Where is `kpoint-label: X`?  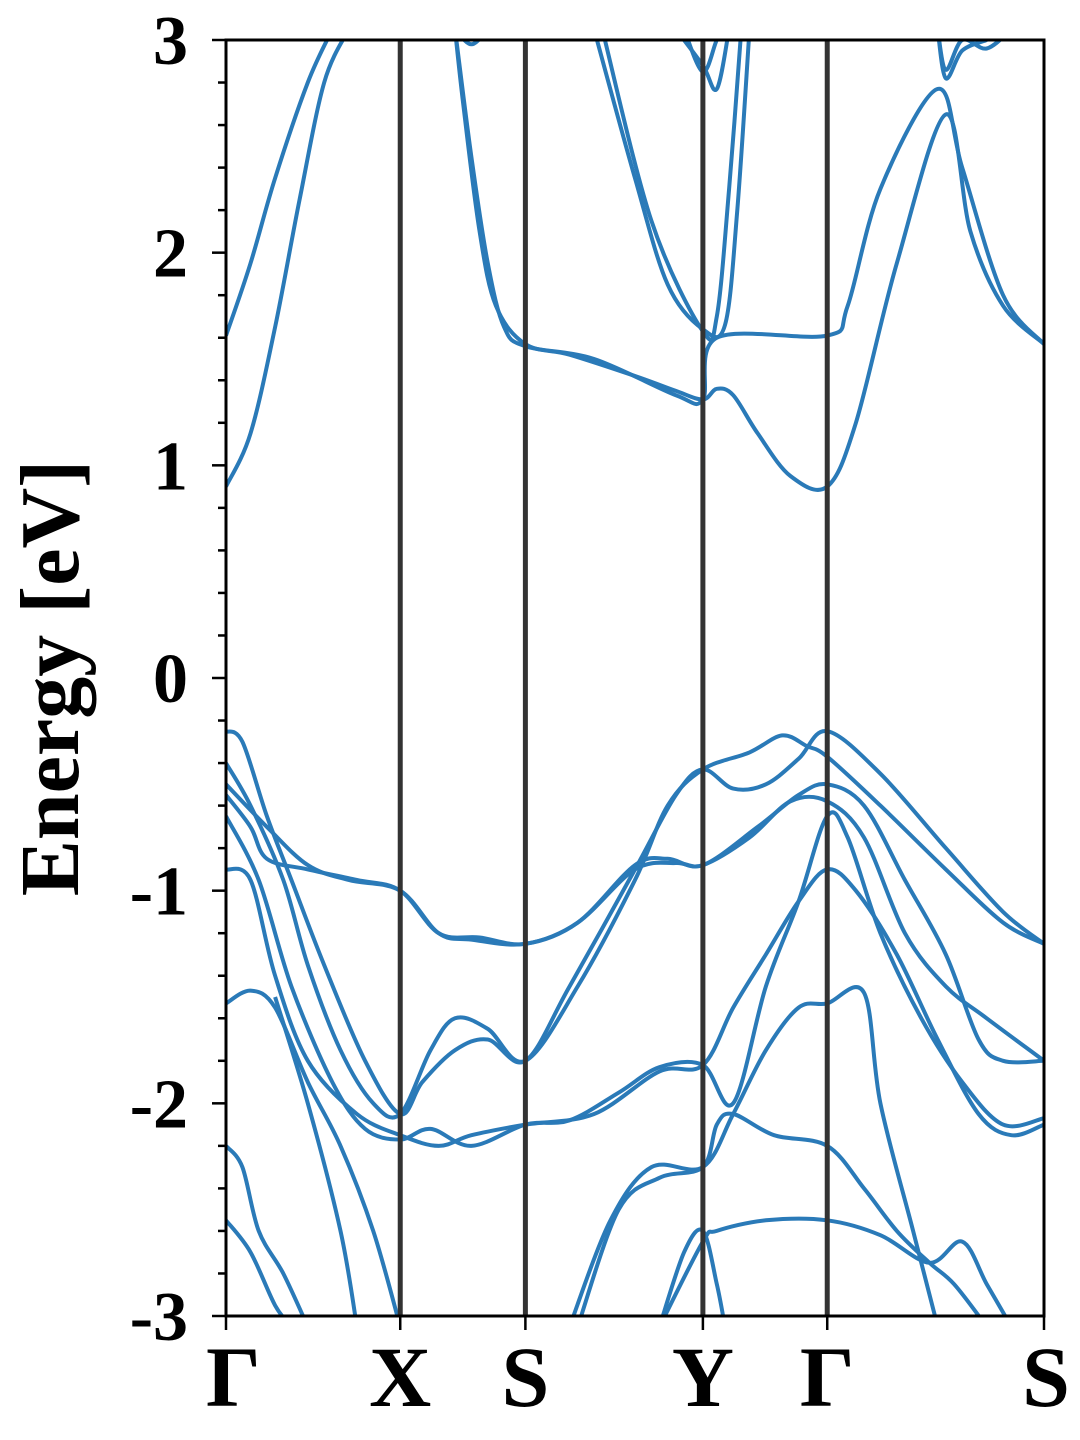
kpoint-label: X is located at coordinates (400, 1377).